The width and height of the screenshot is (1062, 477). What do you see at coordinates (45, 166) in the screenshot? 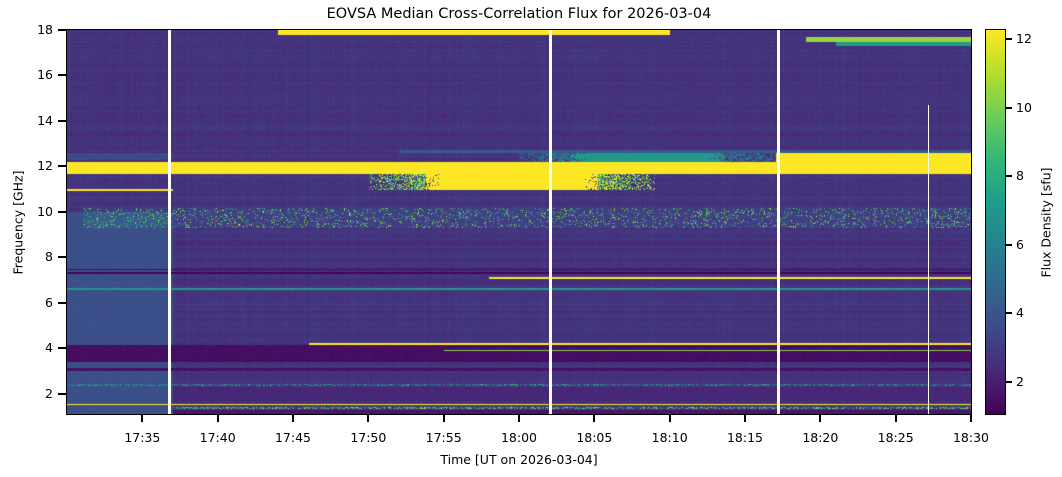
I see `y-tick-label: 12` at bounding box center [45, 166].